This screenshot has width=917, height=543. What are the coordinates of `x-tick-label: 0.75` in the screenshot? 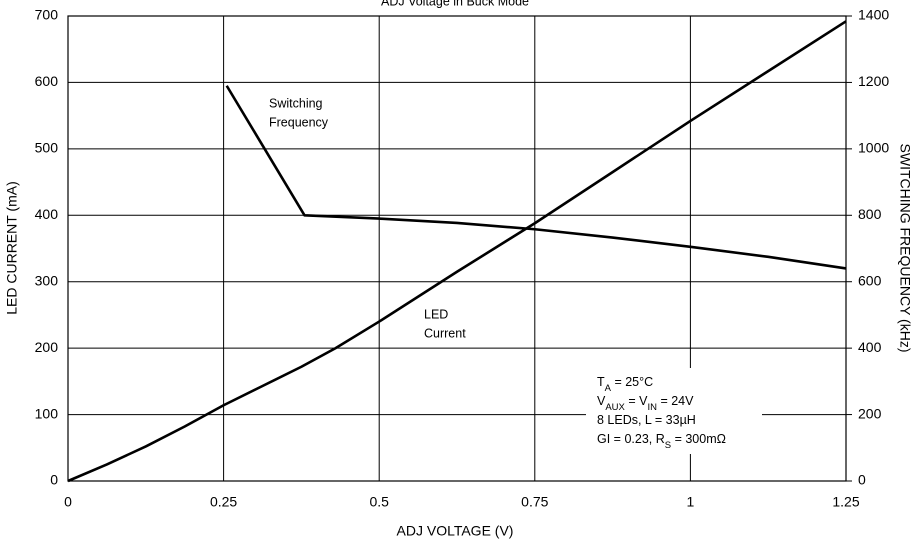 It's located at (534, 502).